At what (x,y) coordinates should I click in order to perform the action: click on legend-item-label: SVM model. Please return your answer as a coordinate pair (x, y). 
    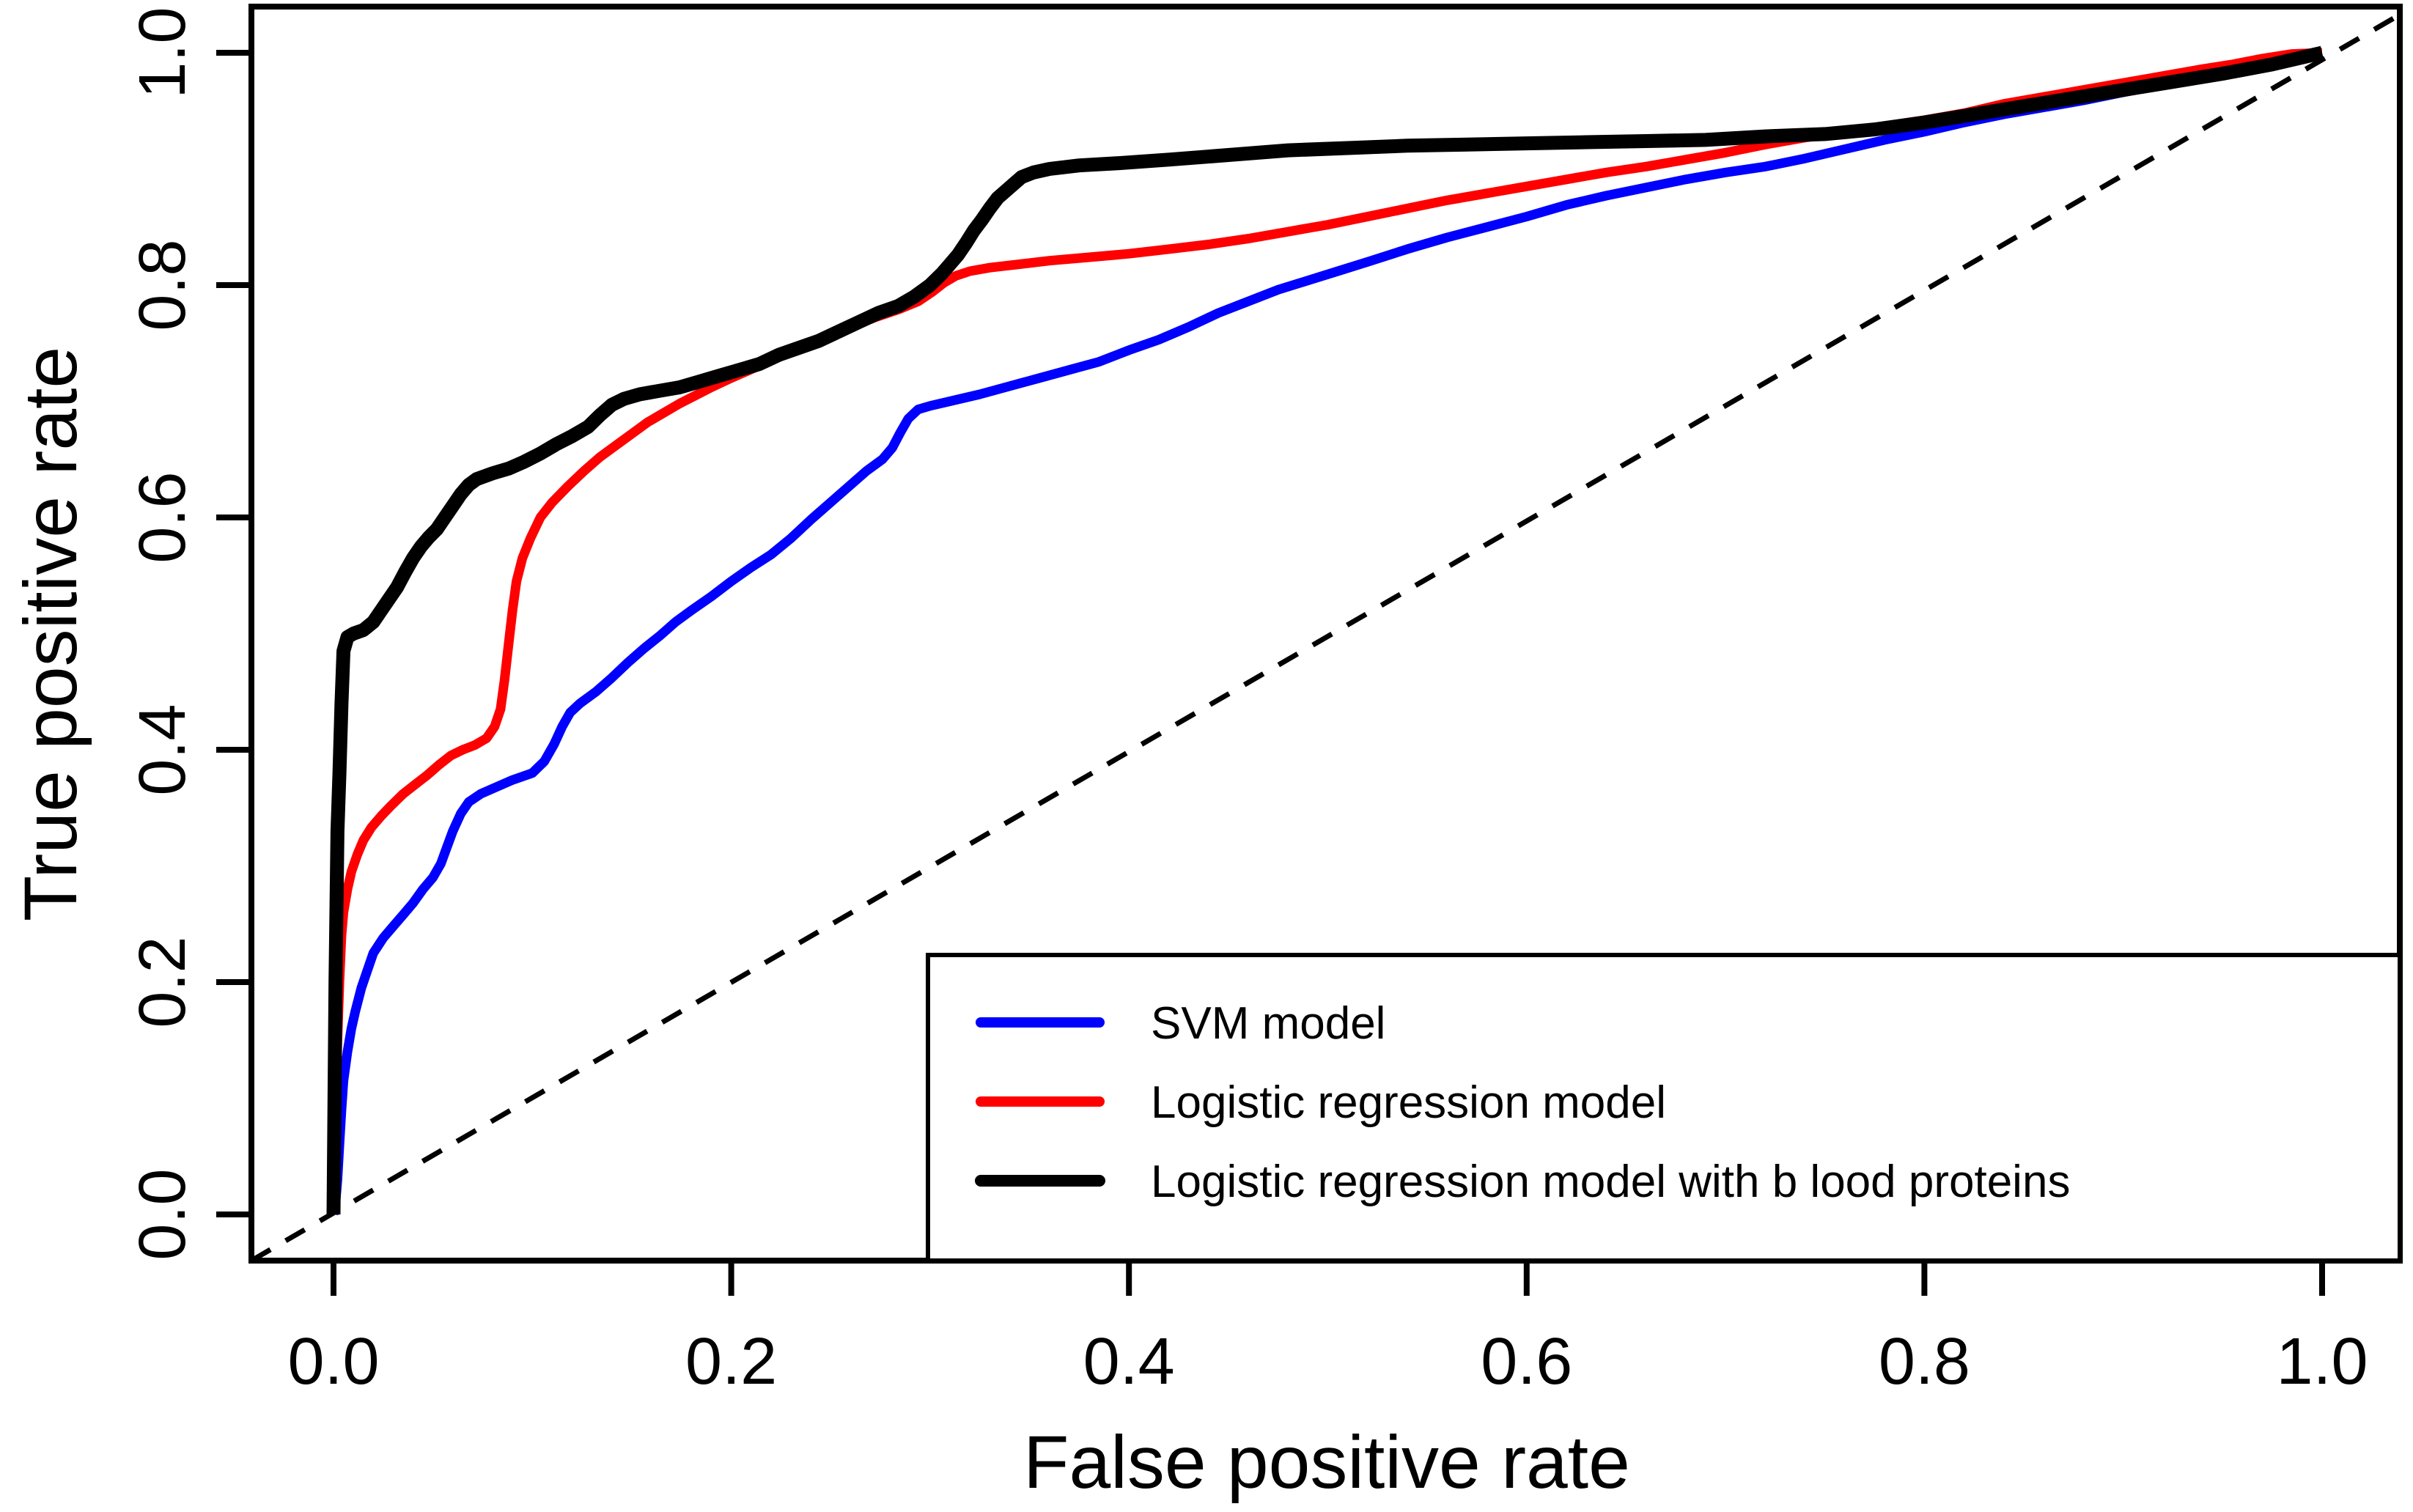
    Looking at the image, I should click on (1268, 1023).